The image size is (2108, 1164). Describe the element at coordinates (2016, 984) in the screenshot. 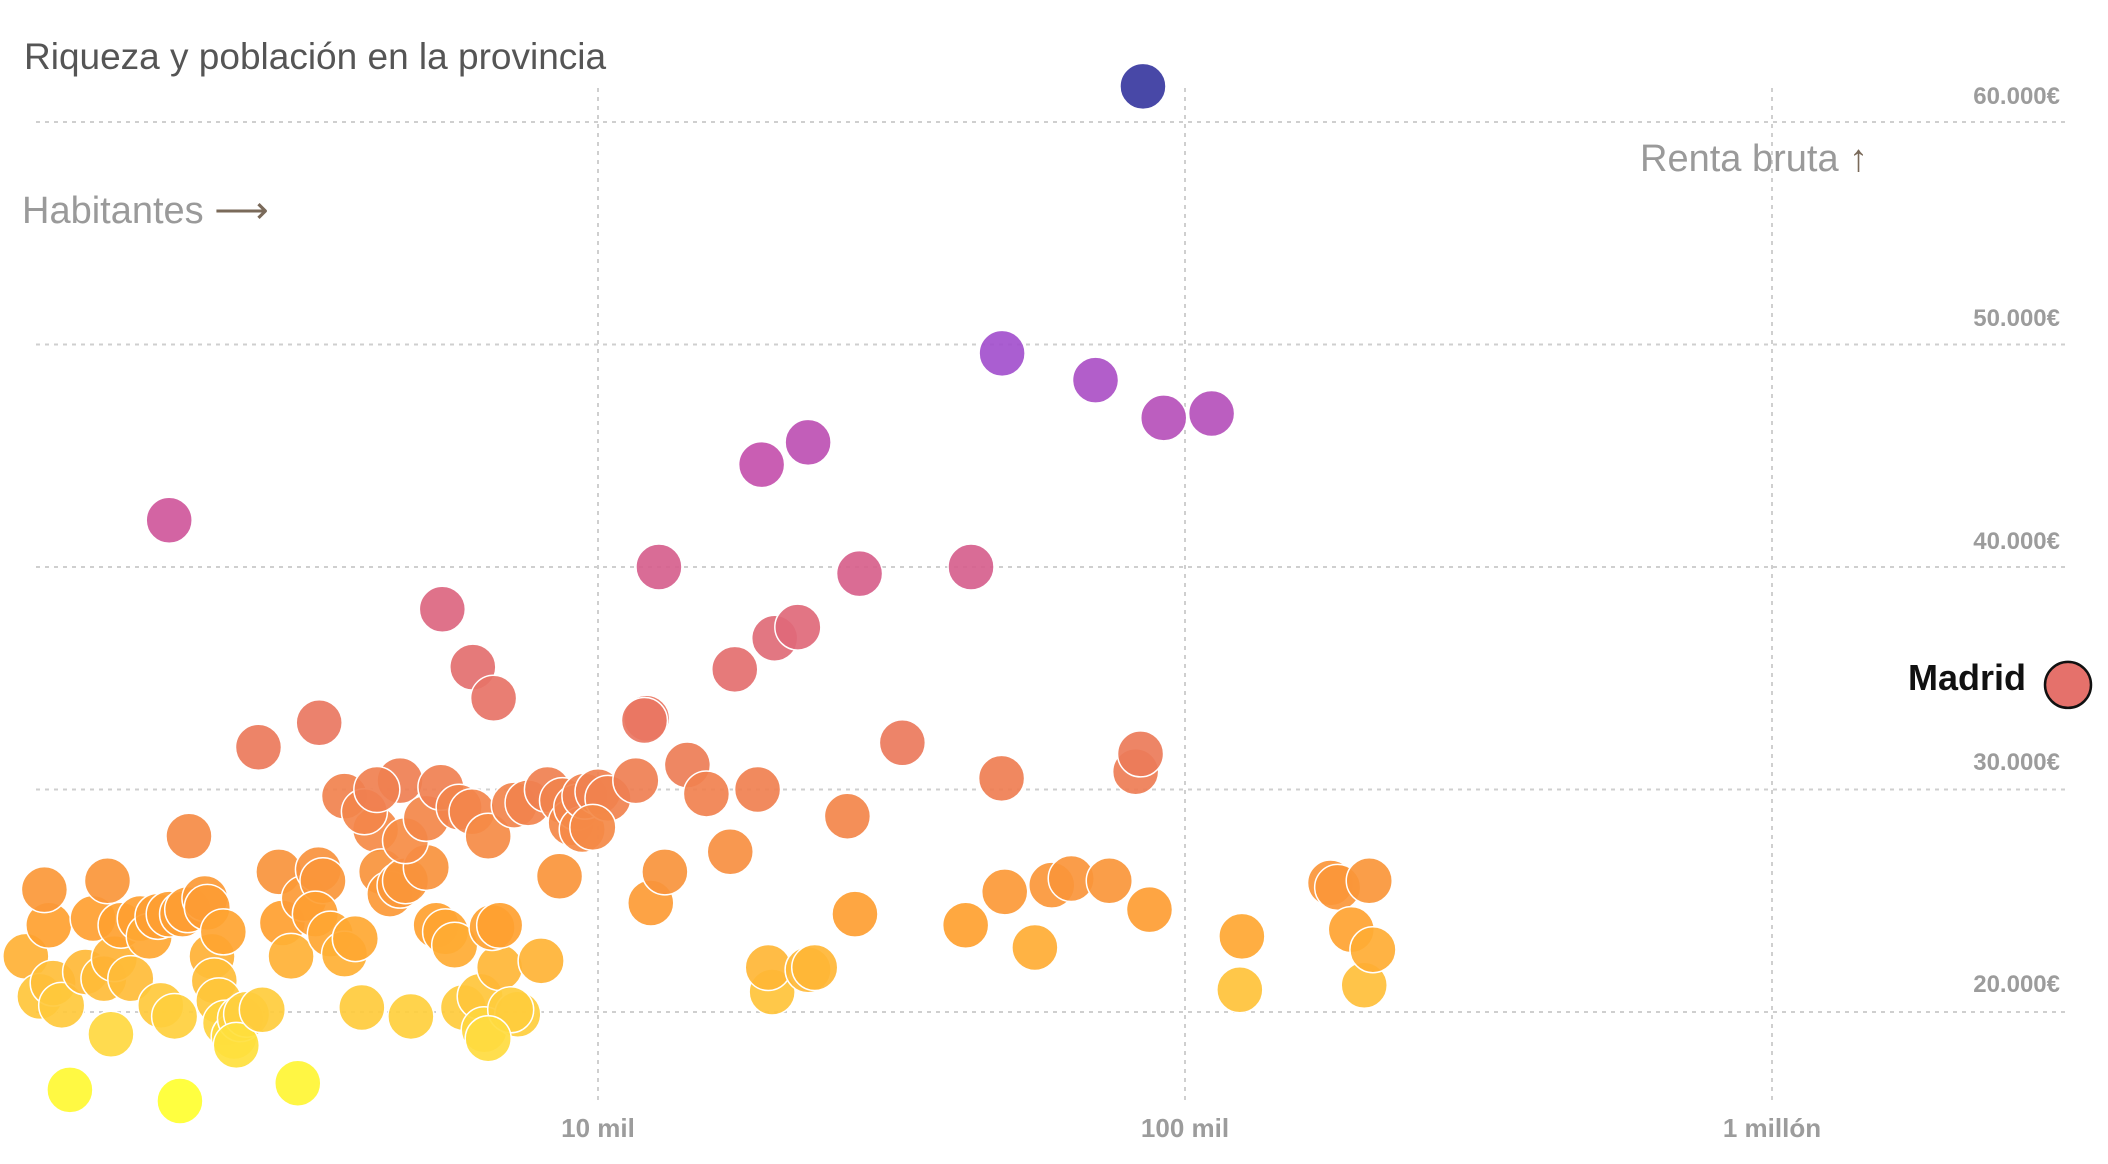

I see `y-tick-label: 20.000€` at that location.